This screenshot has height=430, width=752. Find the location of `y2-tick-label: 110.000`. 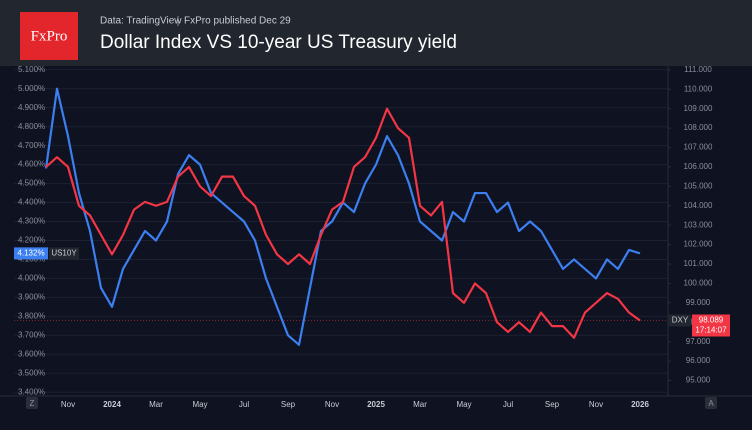

y2-tick-label: 110.000 is located at coordinates (698, 88).